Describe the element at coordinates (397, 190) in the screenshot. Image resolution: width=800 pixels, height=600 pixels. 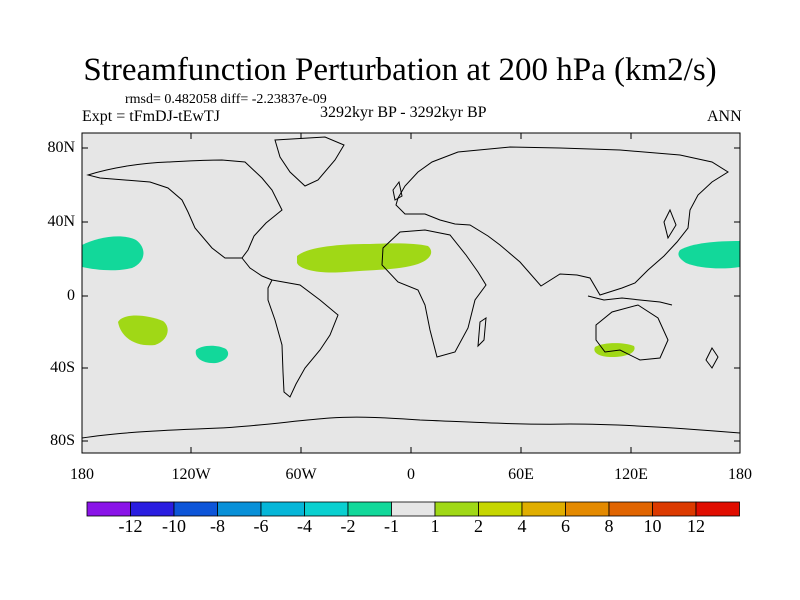
I see `uk-coastline` at that location.